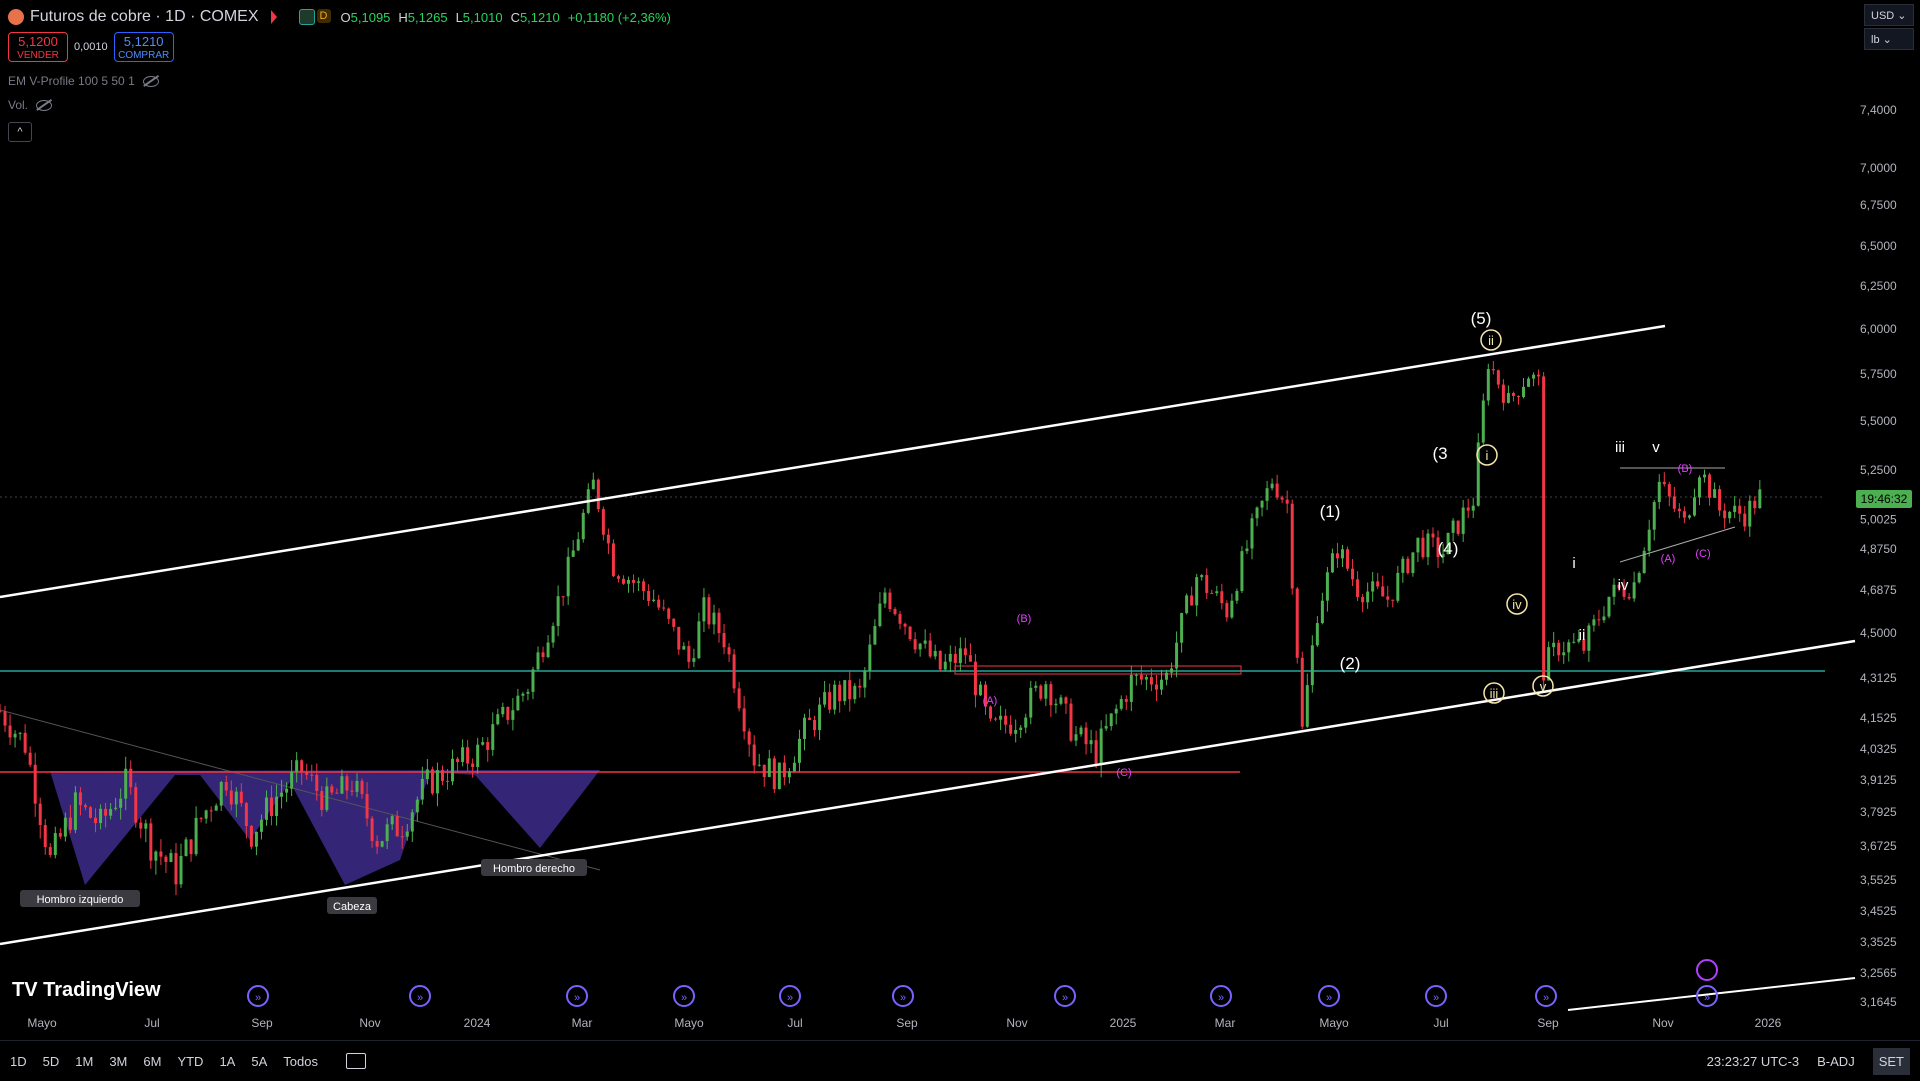 Image resolution: width=1920 pixels, height=1081 pixels. What do you see at coordinates (1543, 686) in the screenshot?
I see `wave-circled-label: v` at bounding box center [1543, 686].